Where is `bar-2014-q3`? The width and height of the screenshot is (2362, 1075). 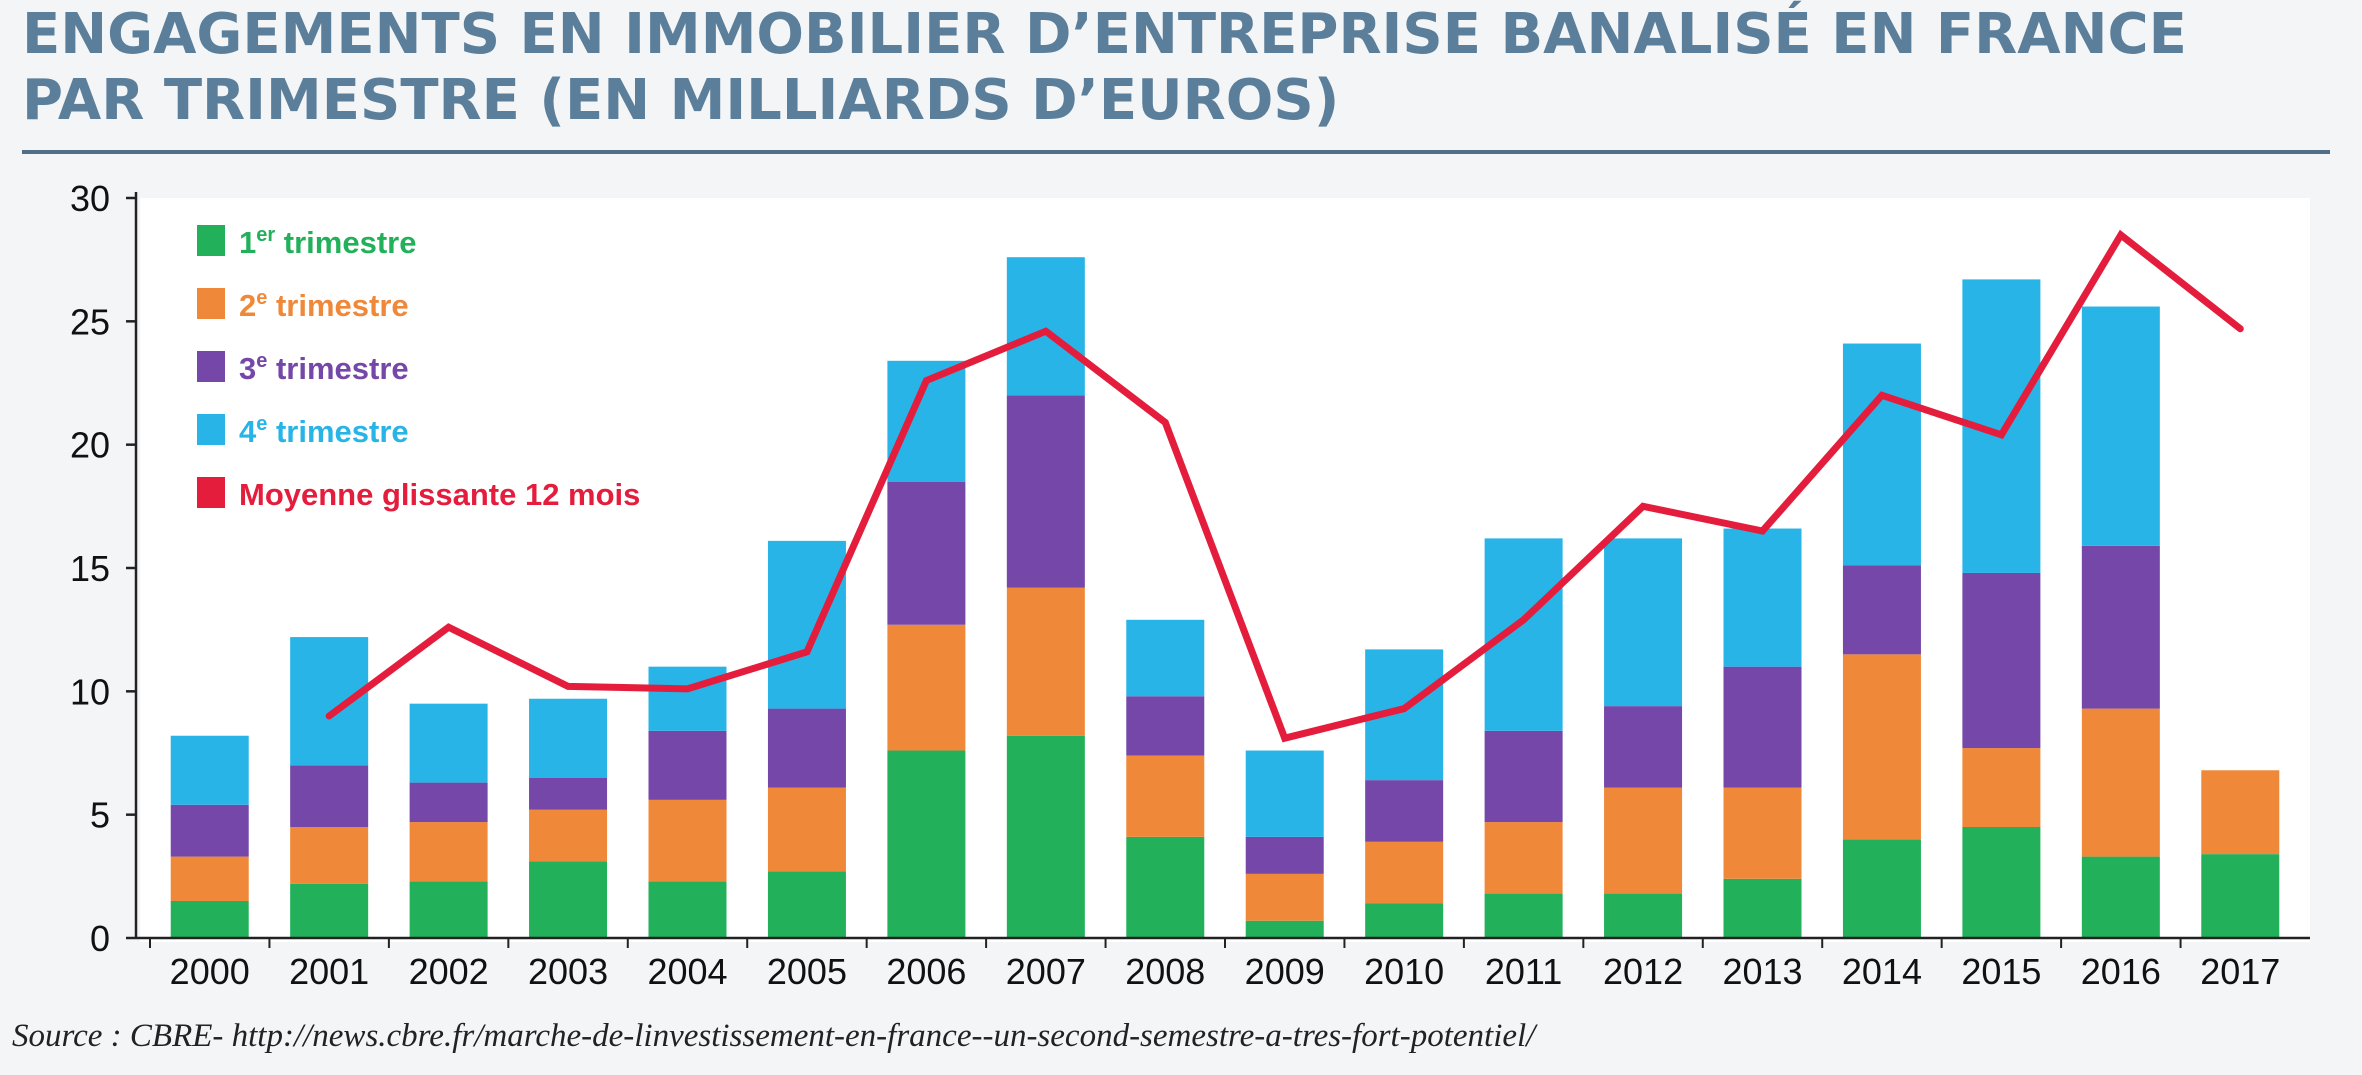
bar-2014-q3 is located at coordinates (1881, 610).